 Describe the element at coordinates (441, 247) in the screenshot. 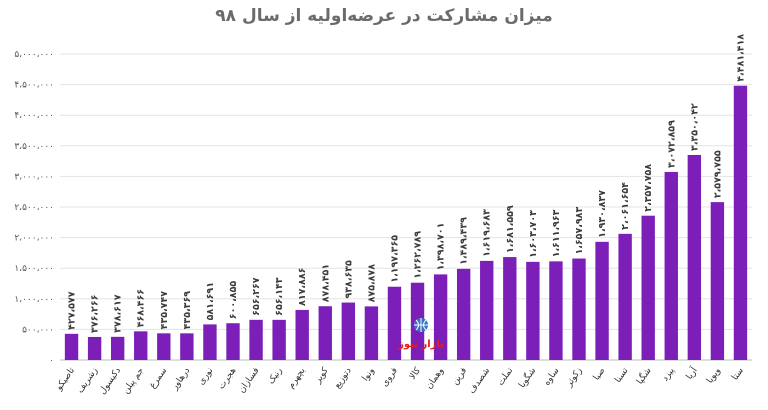

I see `data-label: ۱،۳۹۸،۷۰۱` at that location.